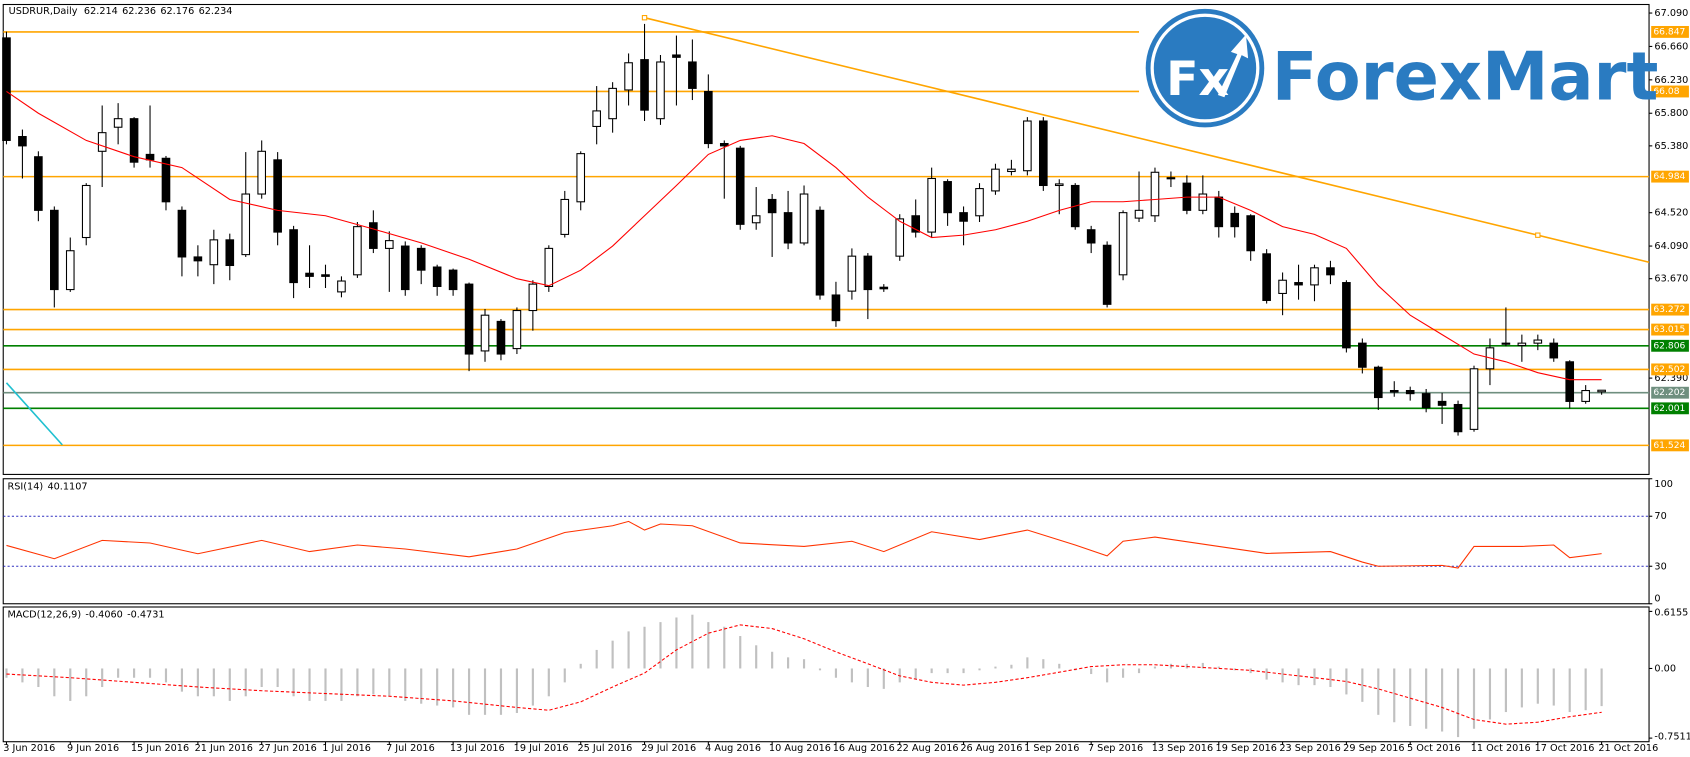 The image size is (1690, 757). What do you see at coordinates (45, 615) in the screenshot?
I see `macd-title: MACD(12,26,9)` at bounding box center [45, 615].